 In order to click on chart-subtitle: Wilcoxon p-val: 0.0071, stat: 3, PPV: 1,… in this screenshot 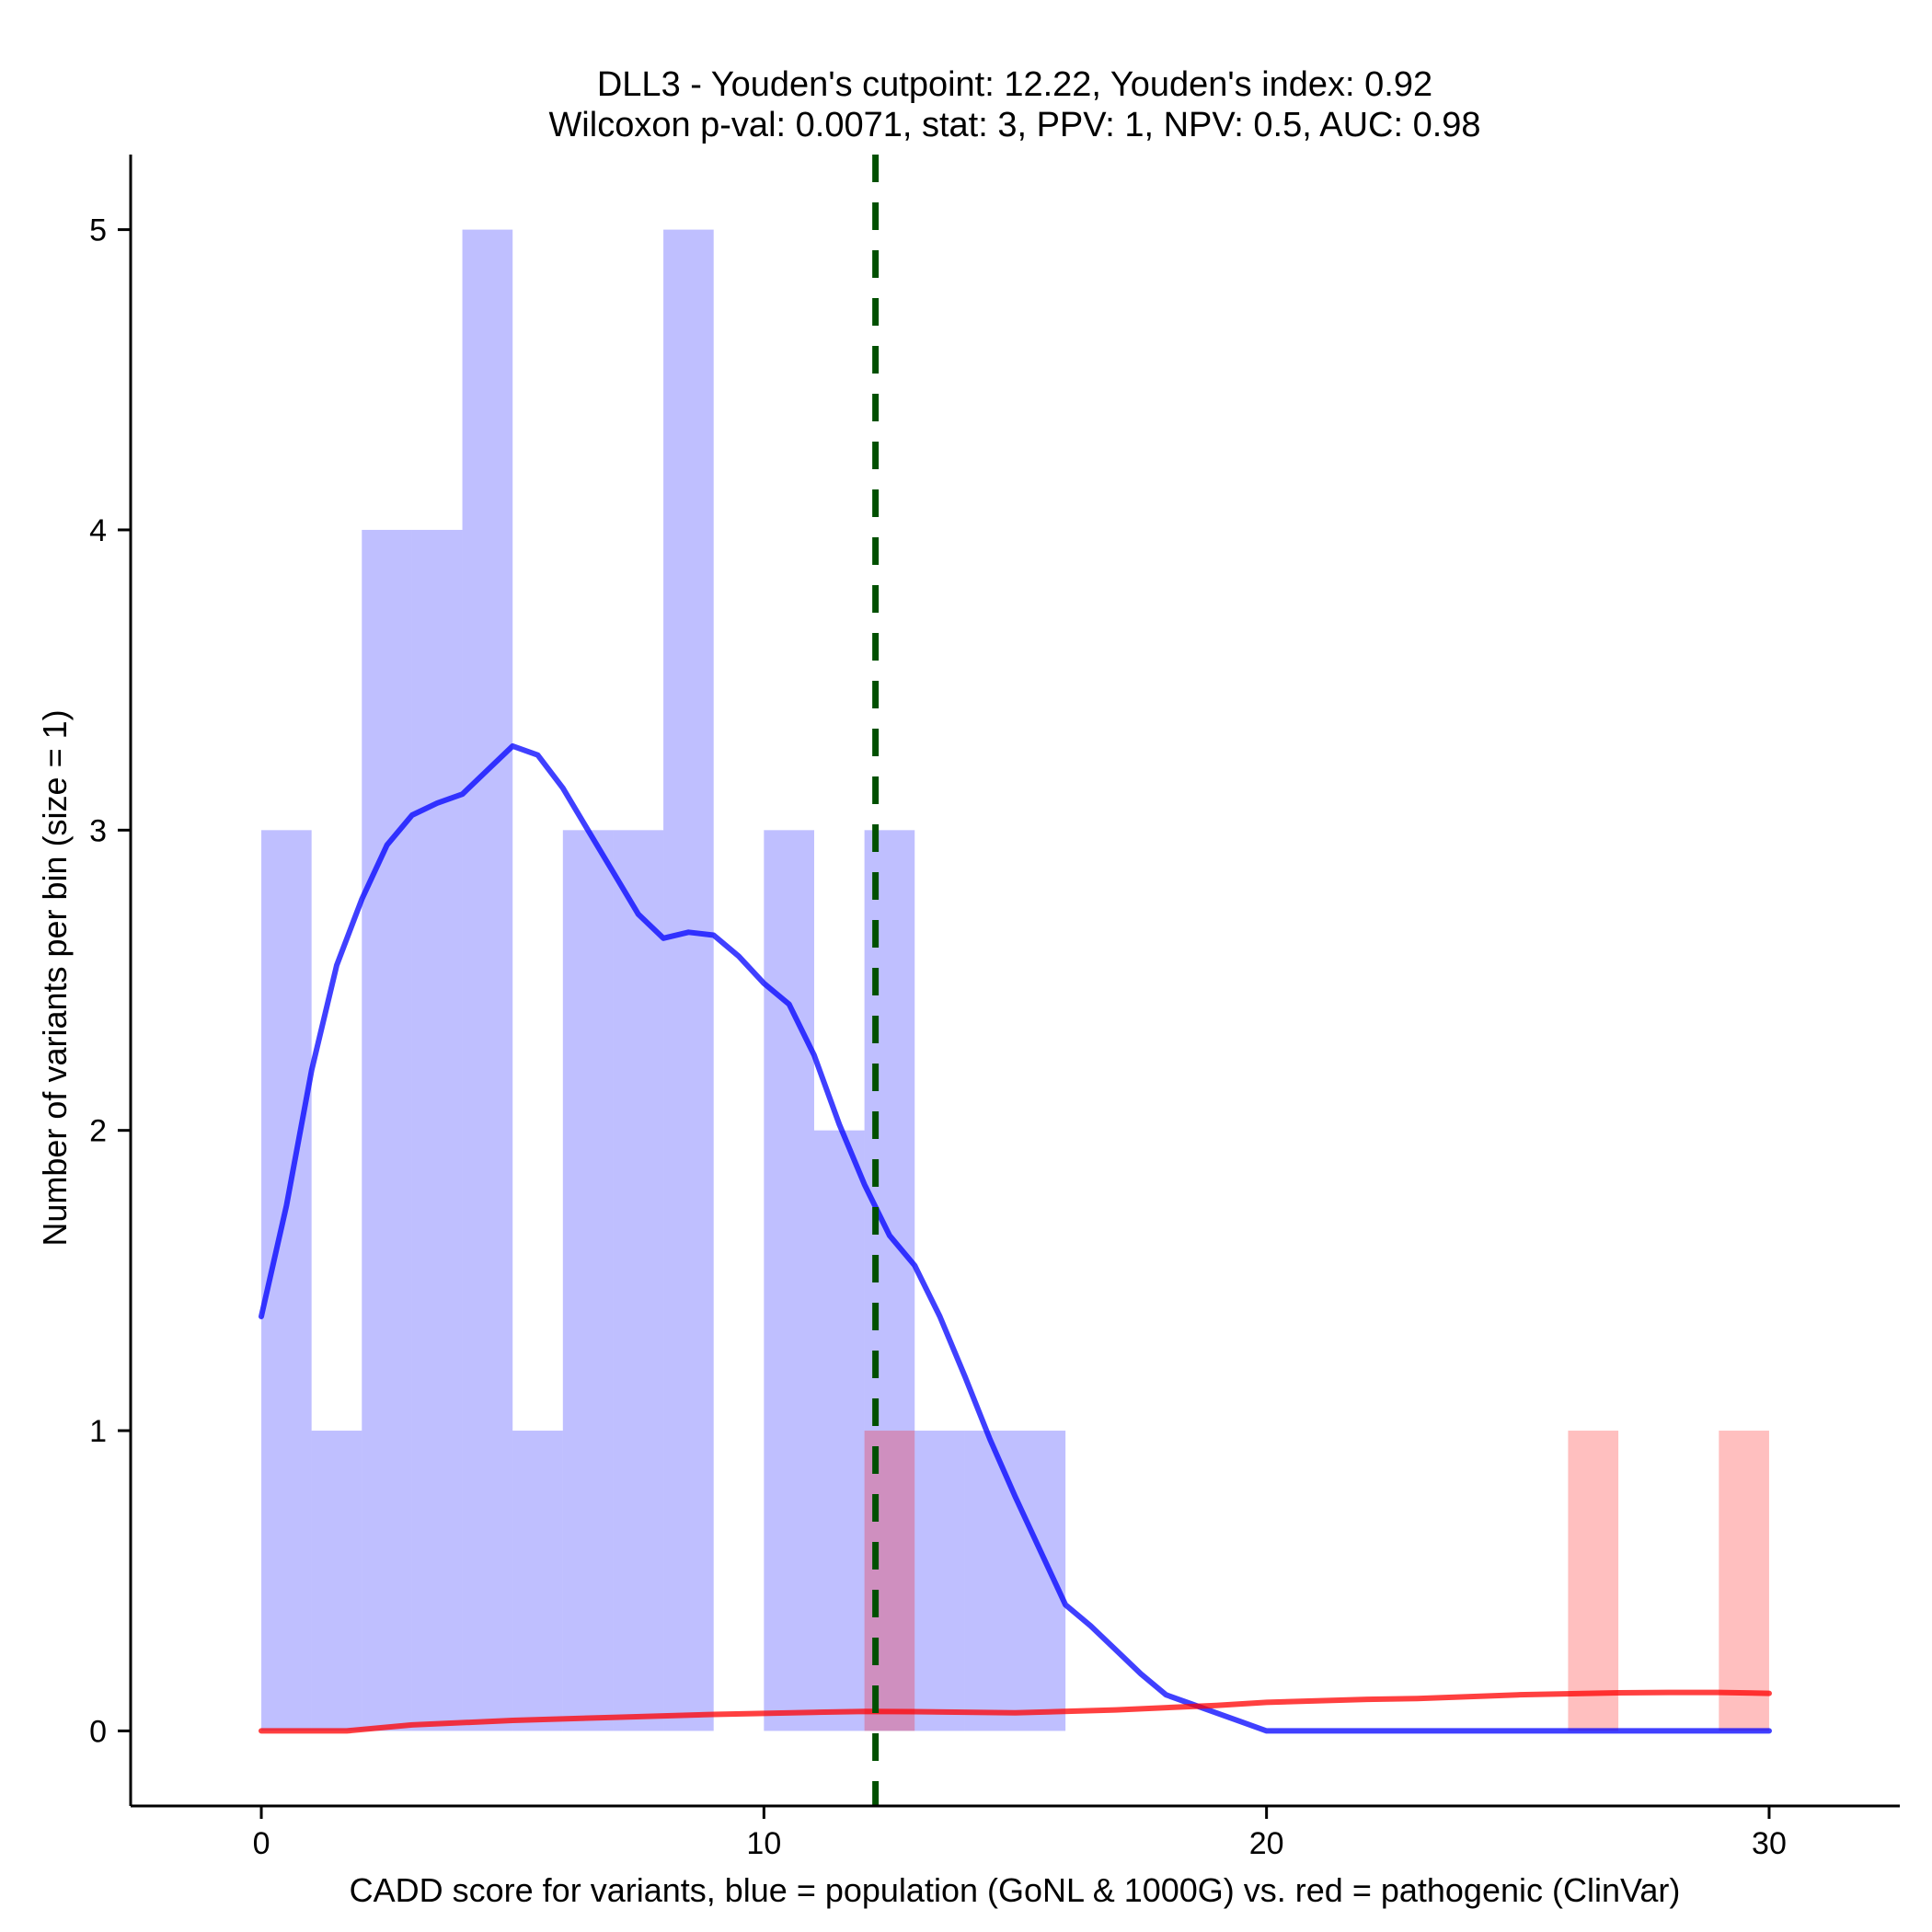, I will do `click(1014, 125)`.